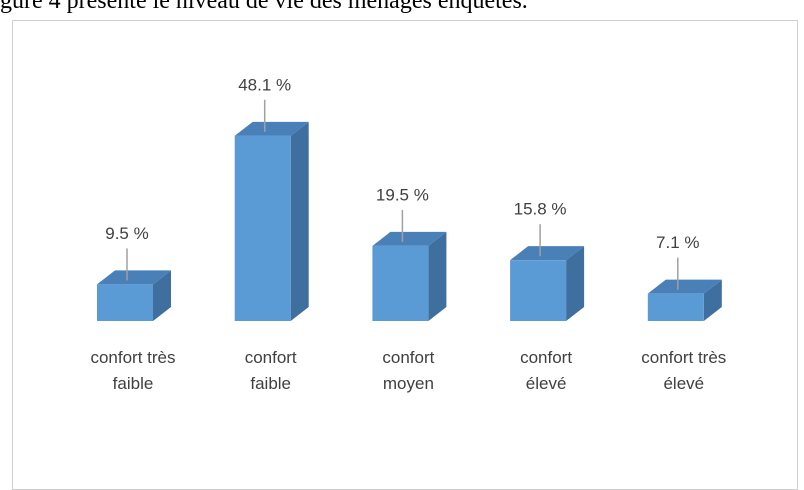 Image resolution: width=804 pixels, height=490 pixels. What do you see at coordinates (540, 209) in the screenshot?
I see `data-label: 15.8 %` at bounding box center [540, 209].